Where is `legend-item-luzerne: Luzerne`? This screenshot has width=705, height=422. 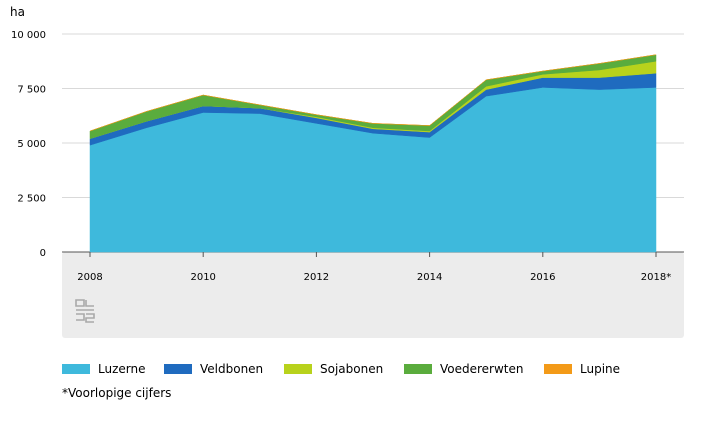
legend-item-luzerne: Luzerne is located at coordinates (113, 369).